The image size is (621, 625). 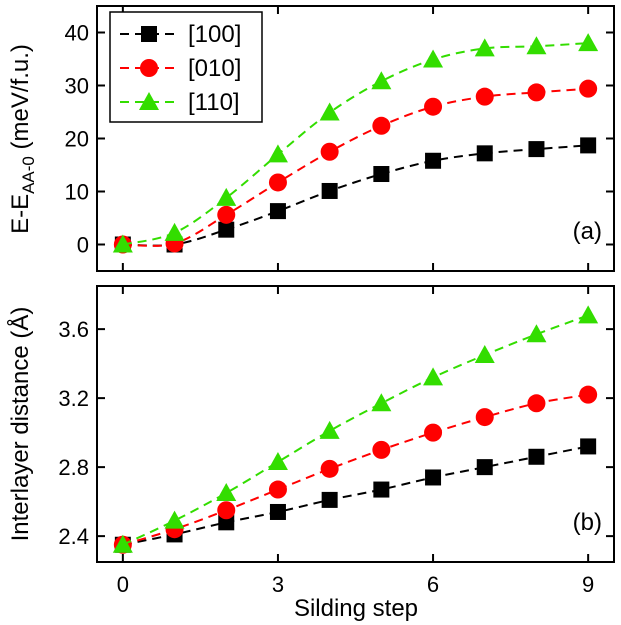 I want to click on x-tick-label: 9, so click(x=588, y=584).